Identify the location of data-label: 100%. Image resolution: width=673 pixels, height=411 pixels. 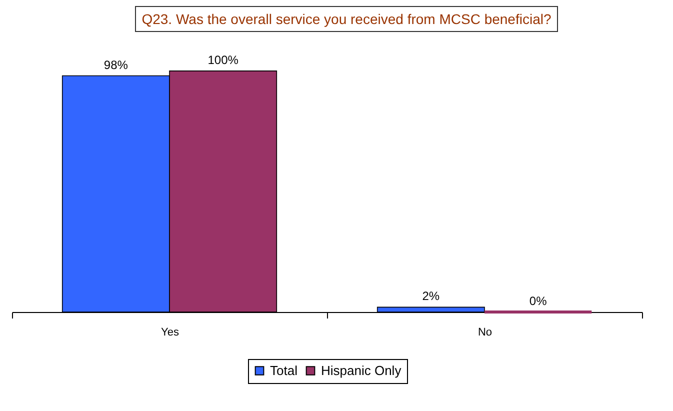
(223, 59).